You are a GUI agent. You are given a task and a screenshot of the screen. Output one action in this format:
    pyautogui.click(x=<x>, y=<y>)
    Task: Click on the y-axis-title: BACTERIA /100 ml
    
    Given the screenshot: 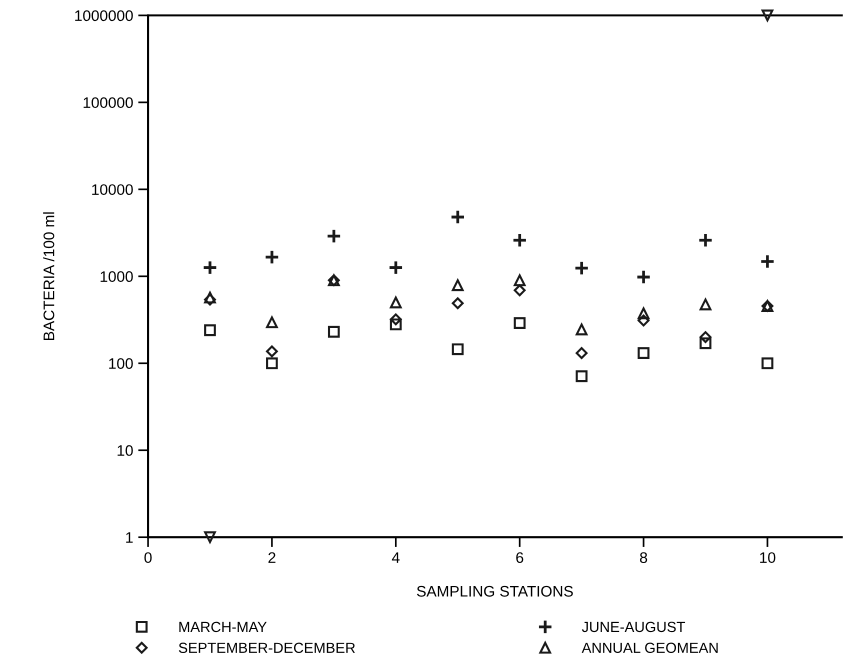 What is the action you would take?
    pyautogui.click(x=48, y=276)
    